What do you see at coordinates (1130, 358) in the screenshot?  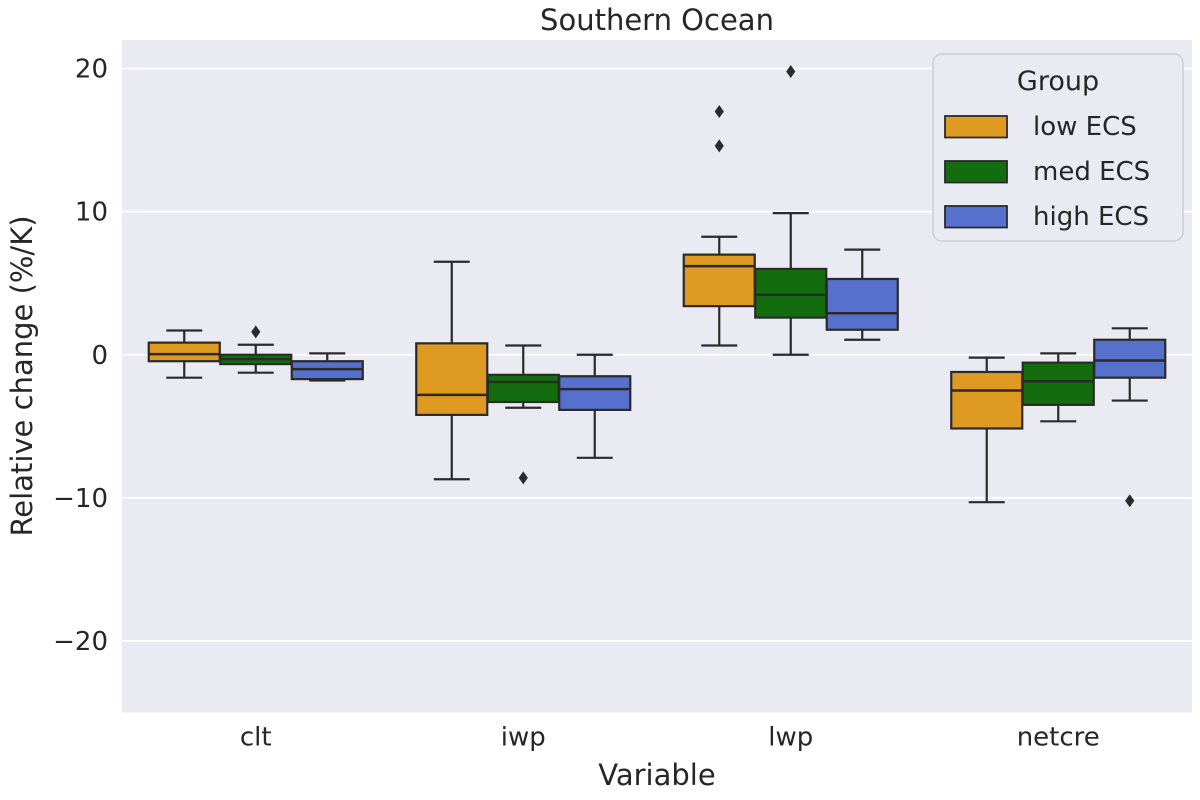 I see `box-high-ecs-netcre` at bounding box center [1130, 358].